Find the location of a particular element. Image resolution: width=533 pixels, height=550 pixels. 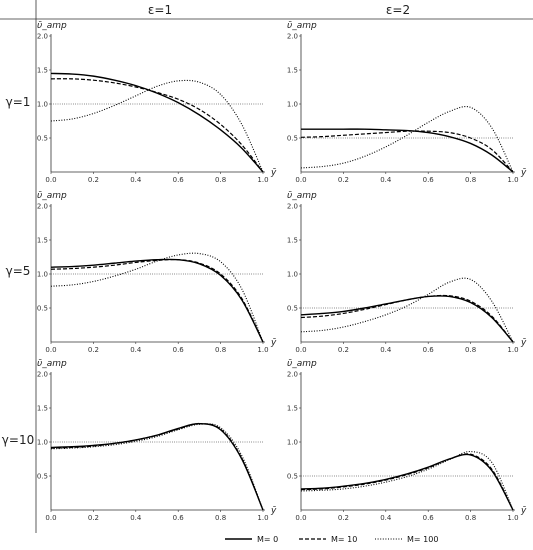

panel-r0c1-ytick-label-2: 1.5 is located at coordinates (292, 71).